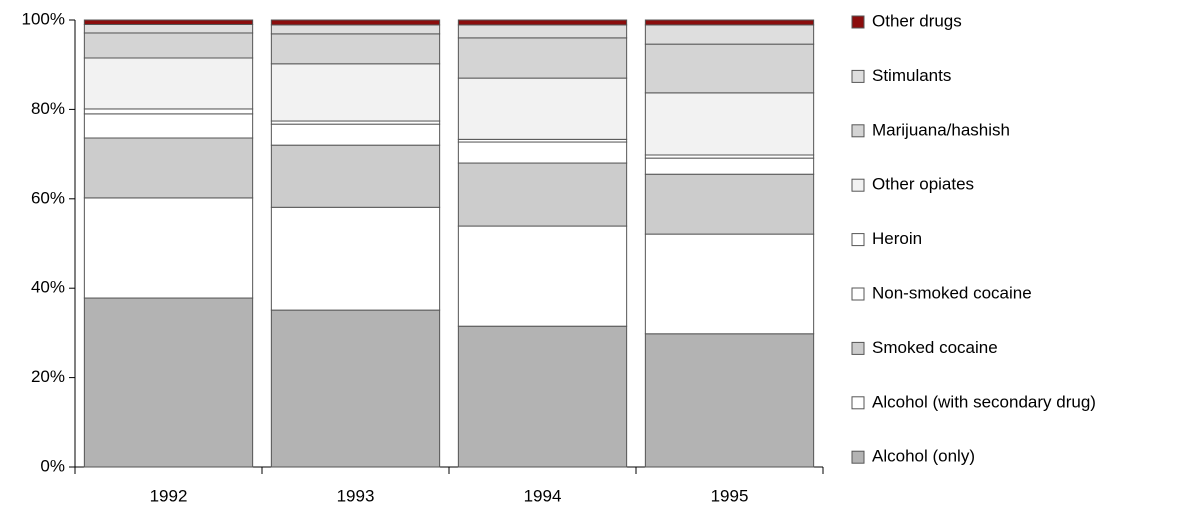 The height and width of the screenshot is (512, 1178). What do you see at coordinates (923, 184) in the screenshot?
I see `legend-label: Other opiates` at bounding box center [923, 184].